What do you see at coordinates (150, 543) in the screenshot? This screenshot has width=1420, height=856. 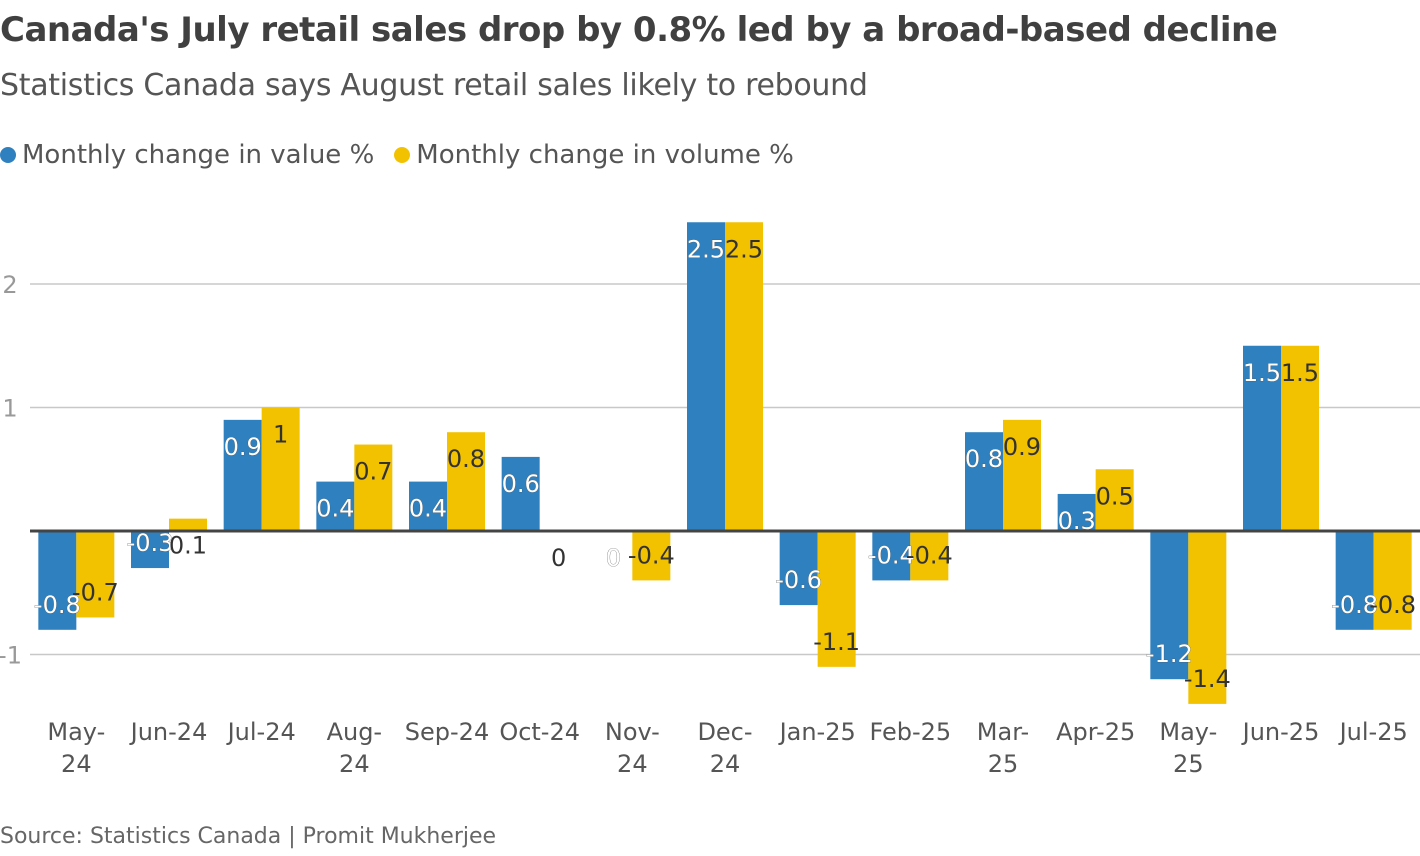 I see `data-label: -0.3` at bounding box center [150, 543].